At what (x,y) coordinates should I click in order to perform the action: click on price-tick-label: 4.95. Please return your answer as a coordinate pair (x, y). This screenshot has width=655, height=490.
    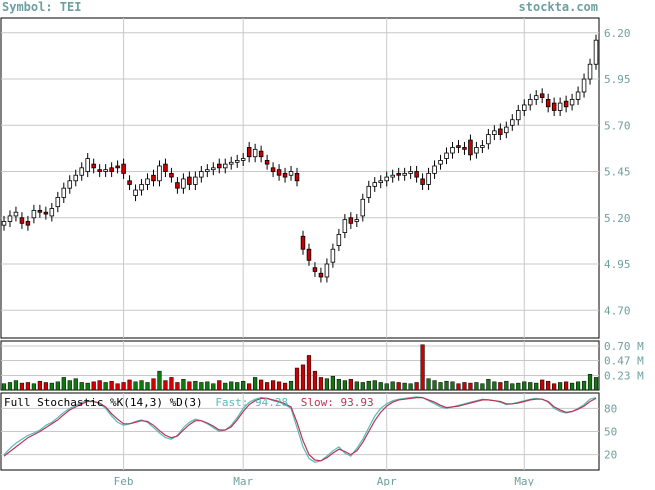
    Looking at the image, I should click on (617, 264).